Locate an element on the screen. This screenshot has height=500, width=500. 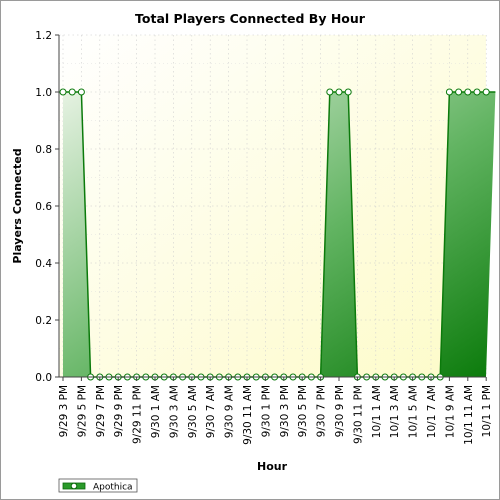
x-tick-label: 10/1 5 AM is located at coordinates (414, 411).